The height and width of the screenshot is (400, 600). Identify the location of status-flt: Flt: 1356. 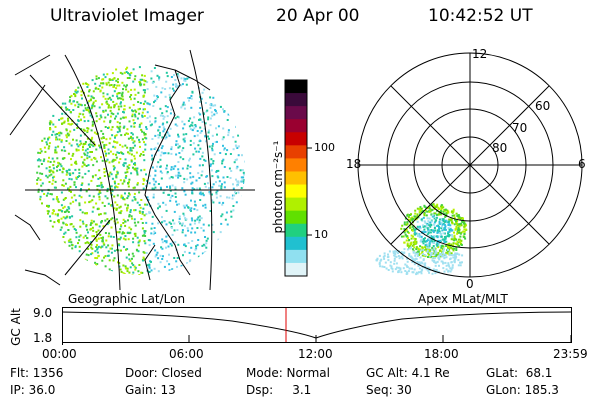
(37, 373).